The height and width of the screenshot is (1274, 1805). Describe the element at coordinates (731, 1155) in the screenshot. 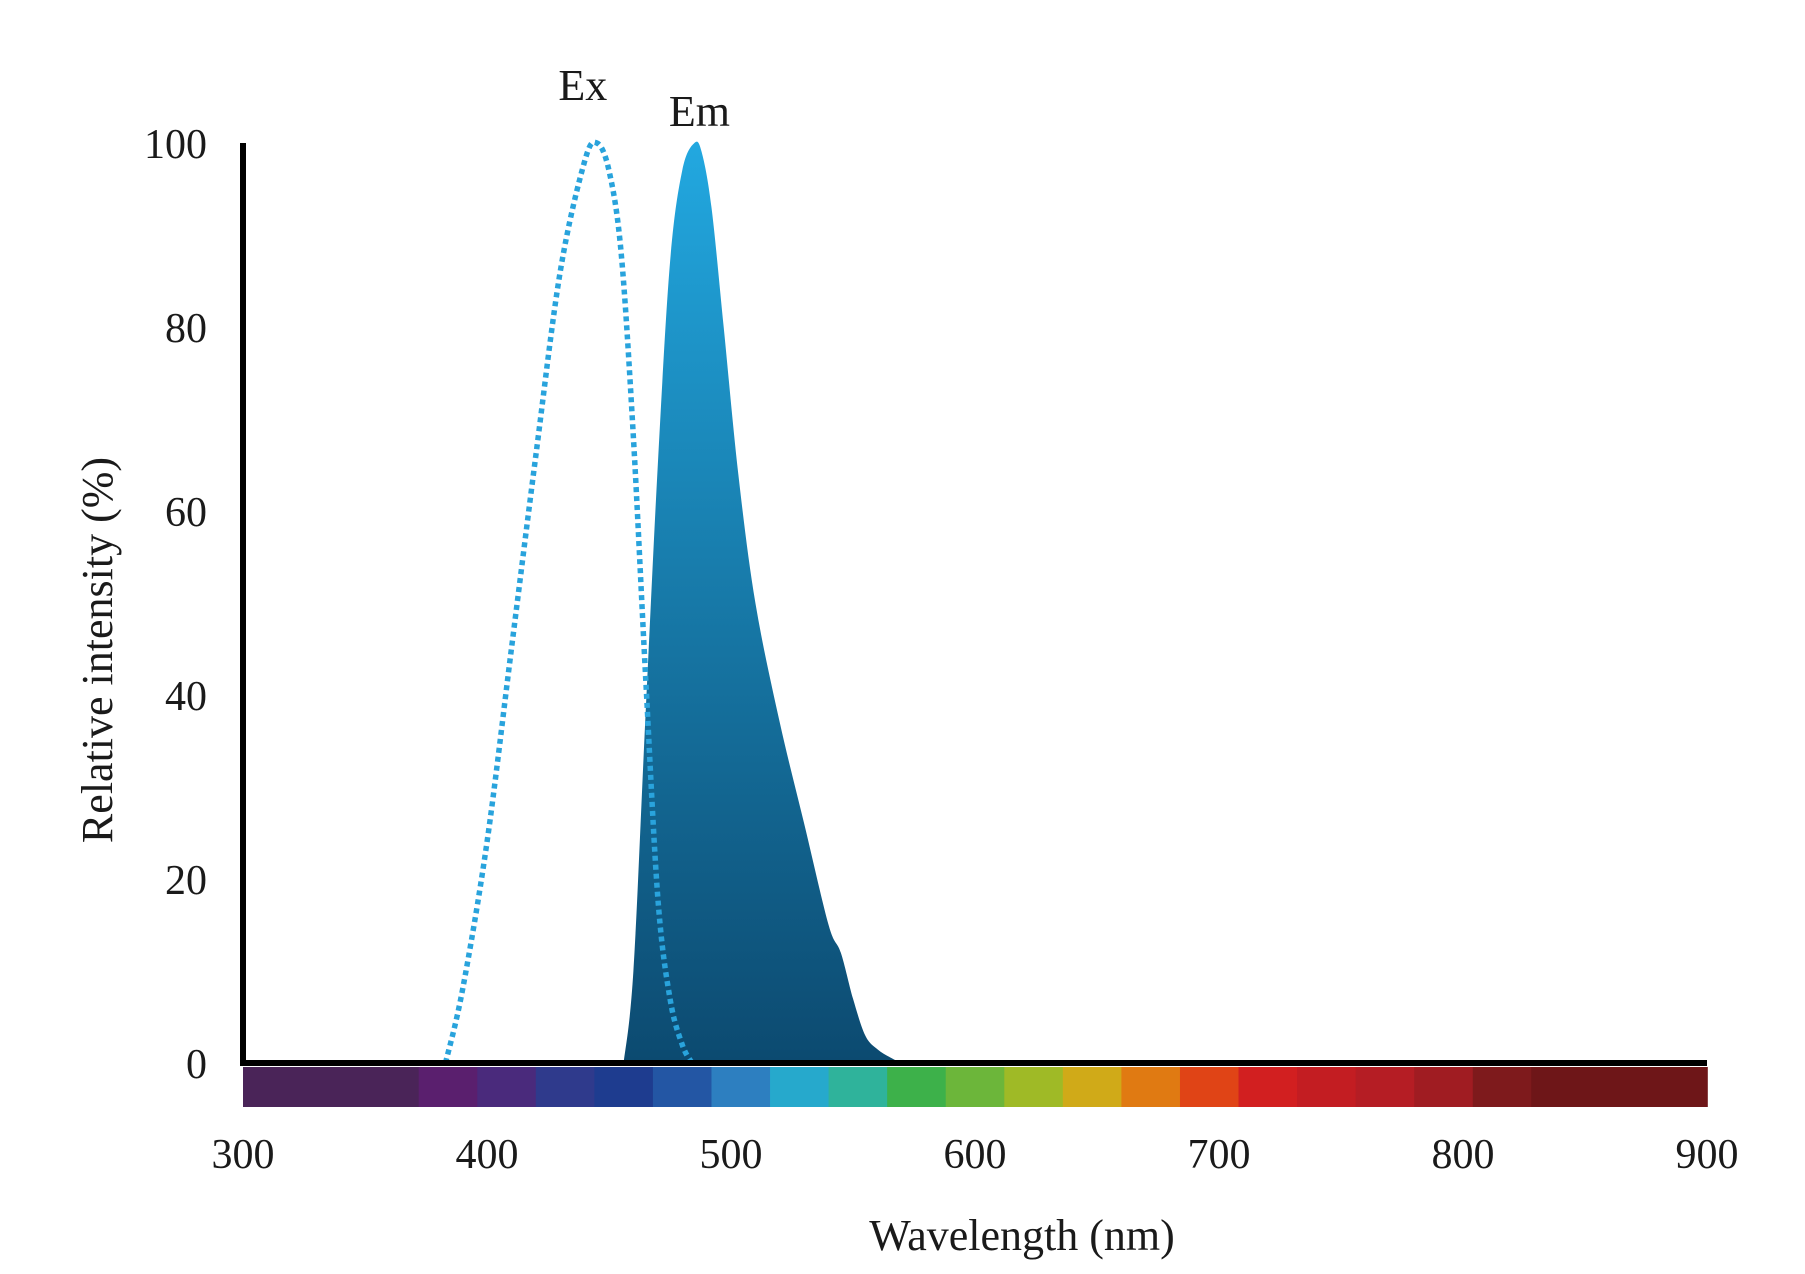

I see `x-tick-label: 500` at that location.